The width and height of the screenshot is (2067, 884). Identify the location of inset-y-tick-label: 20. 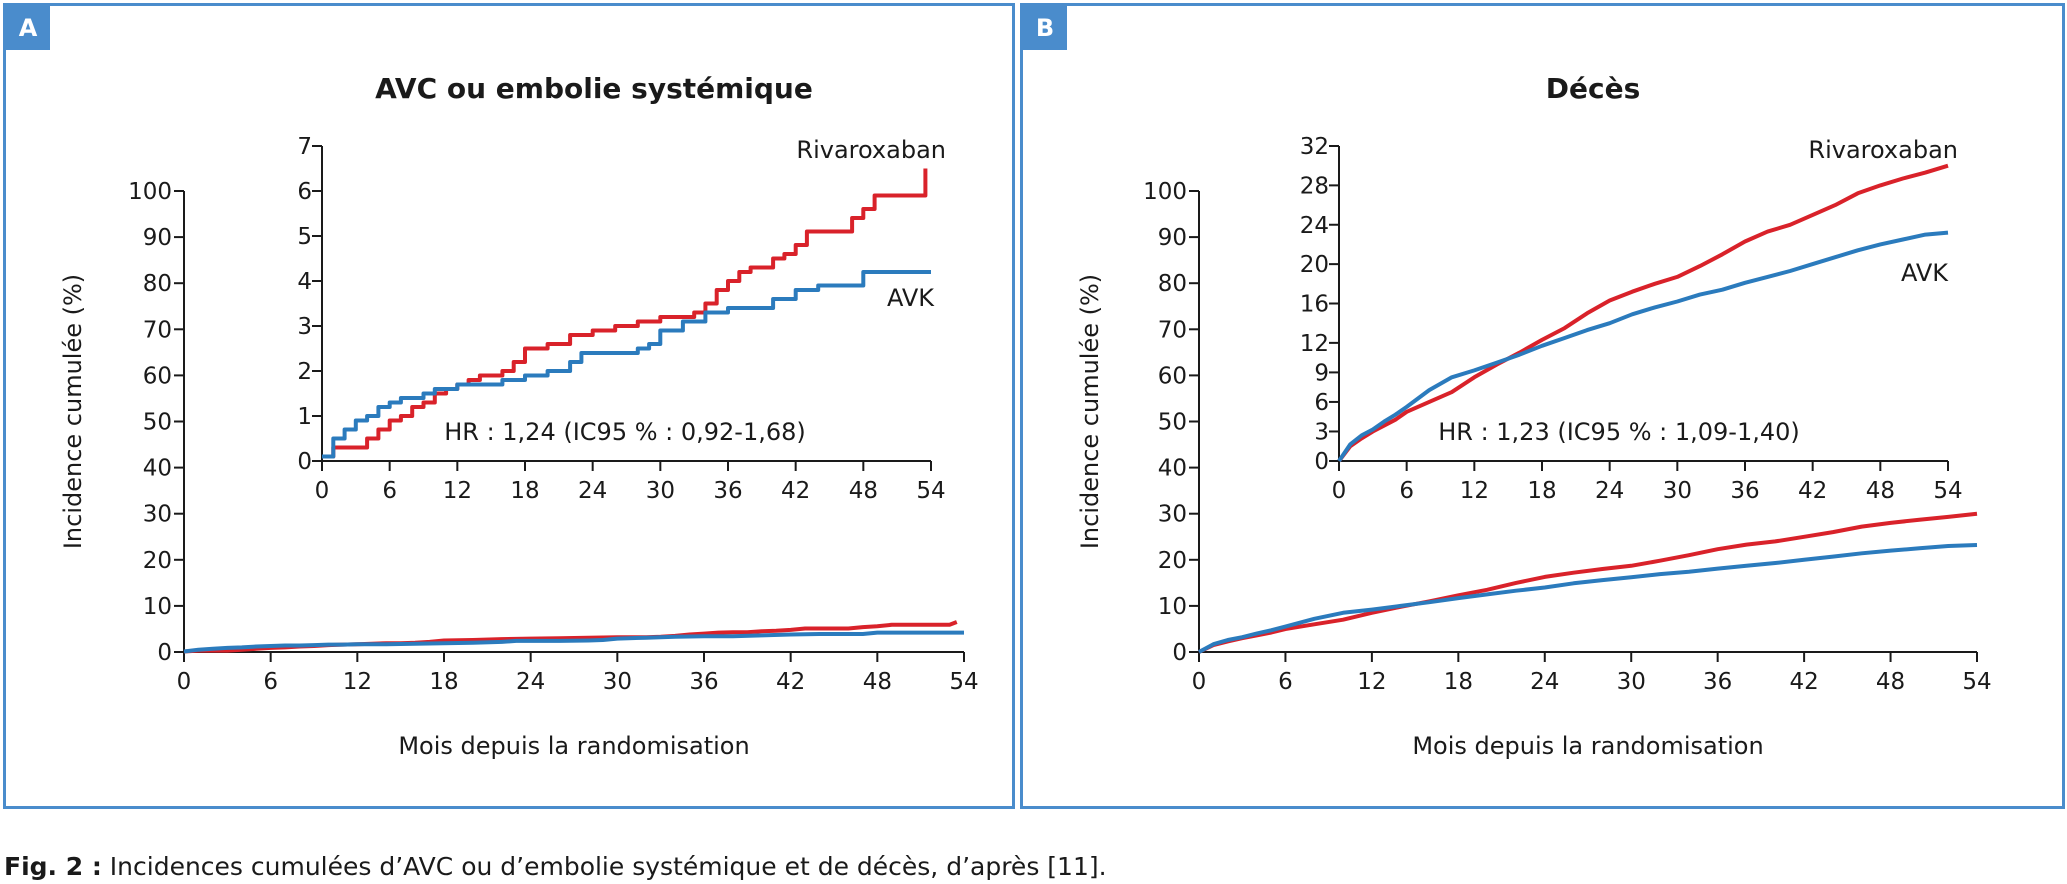
(1314, 265).